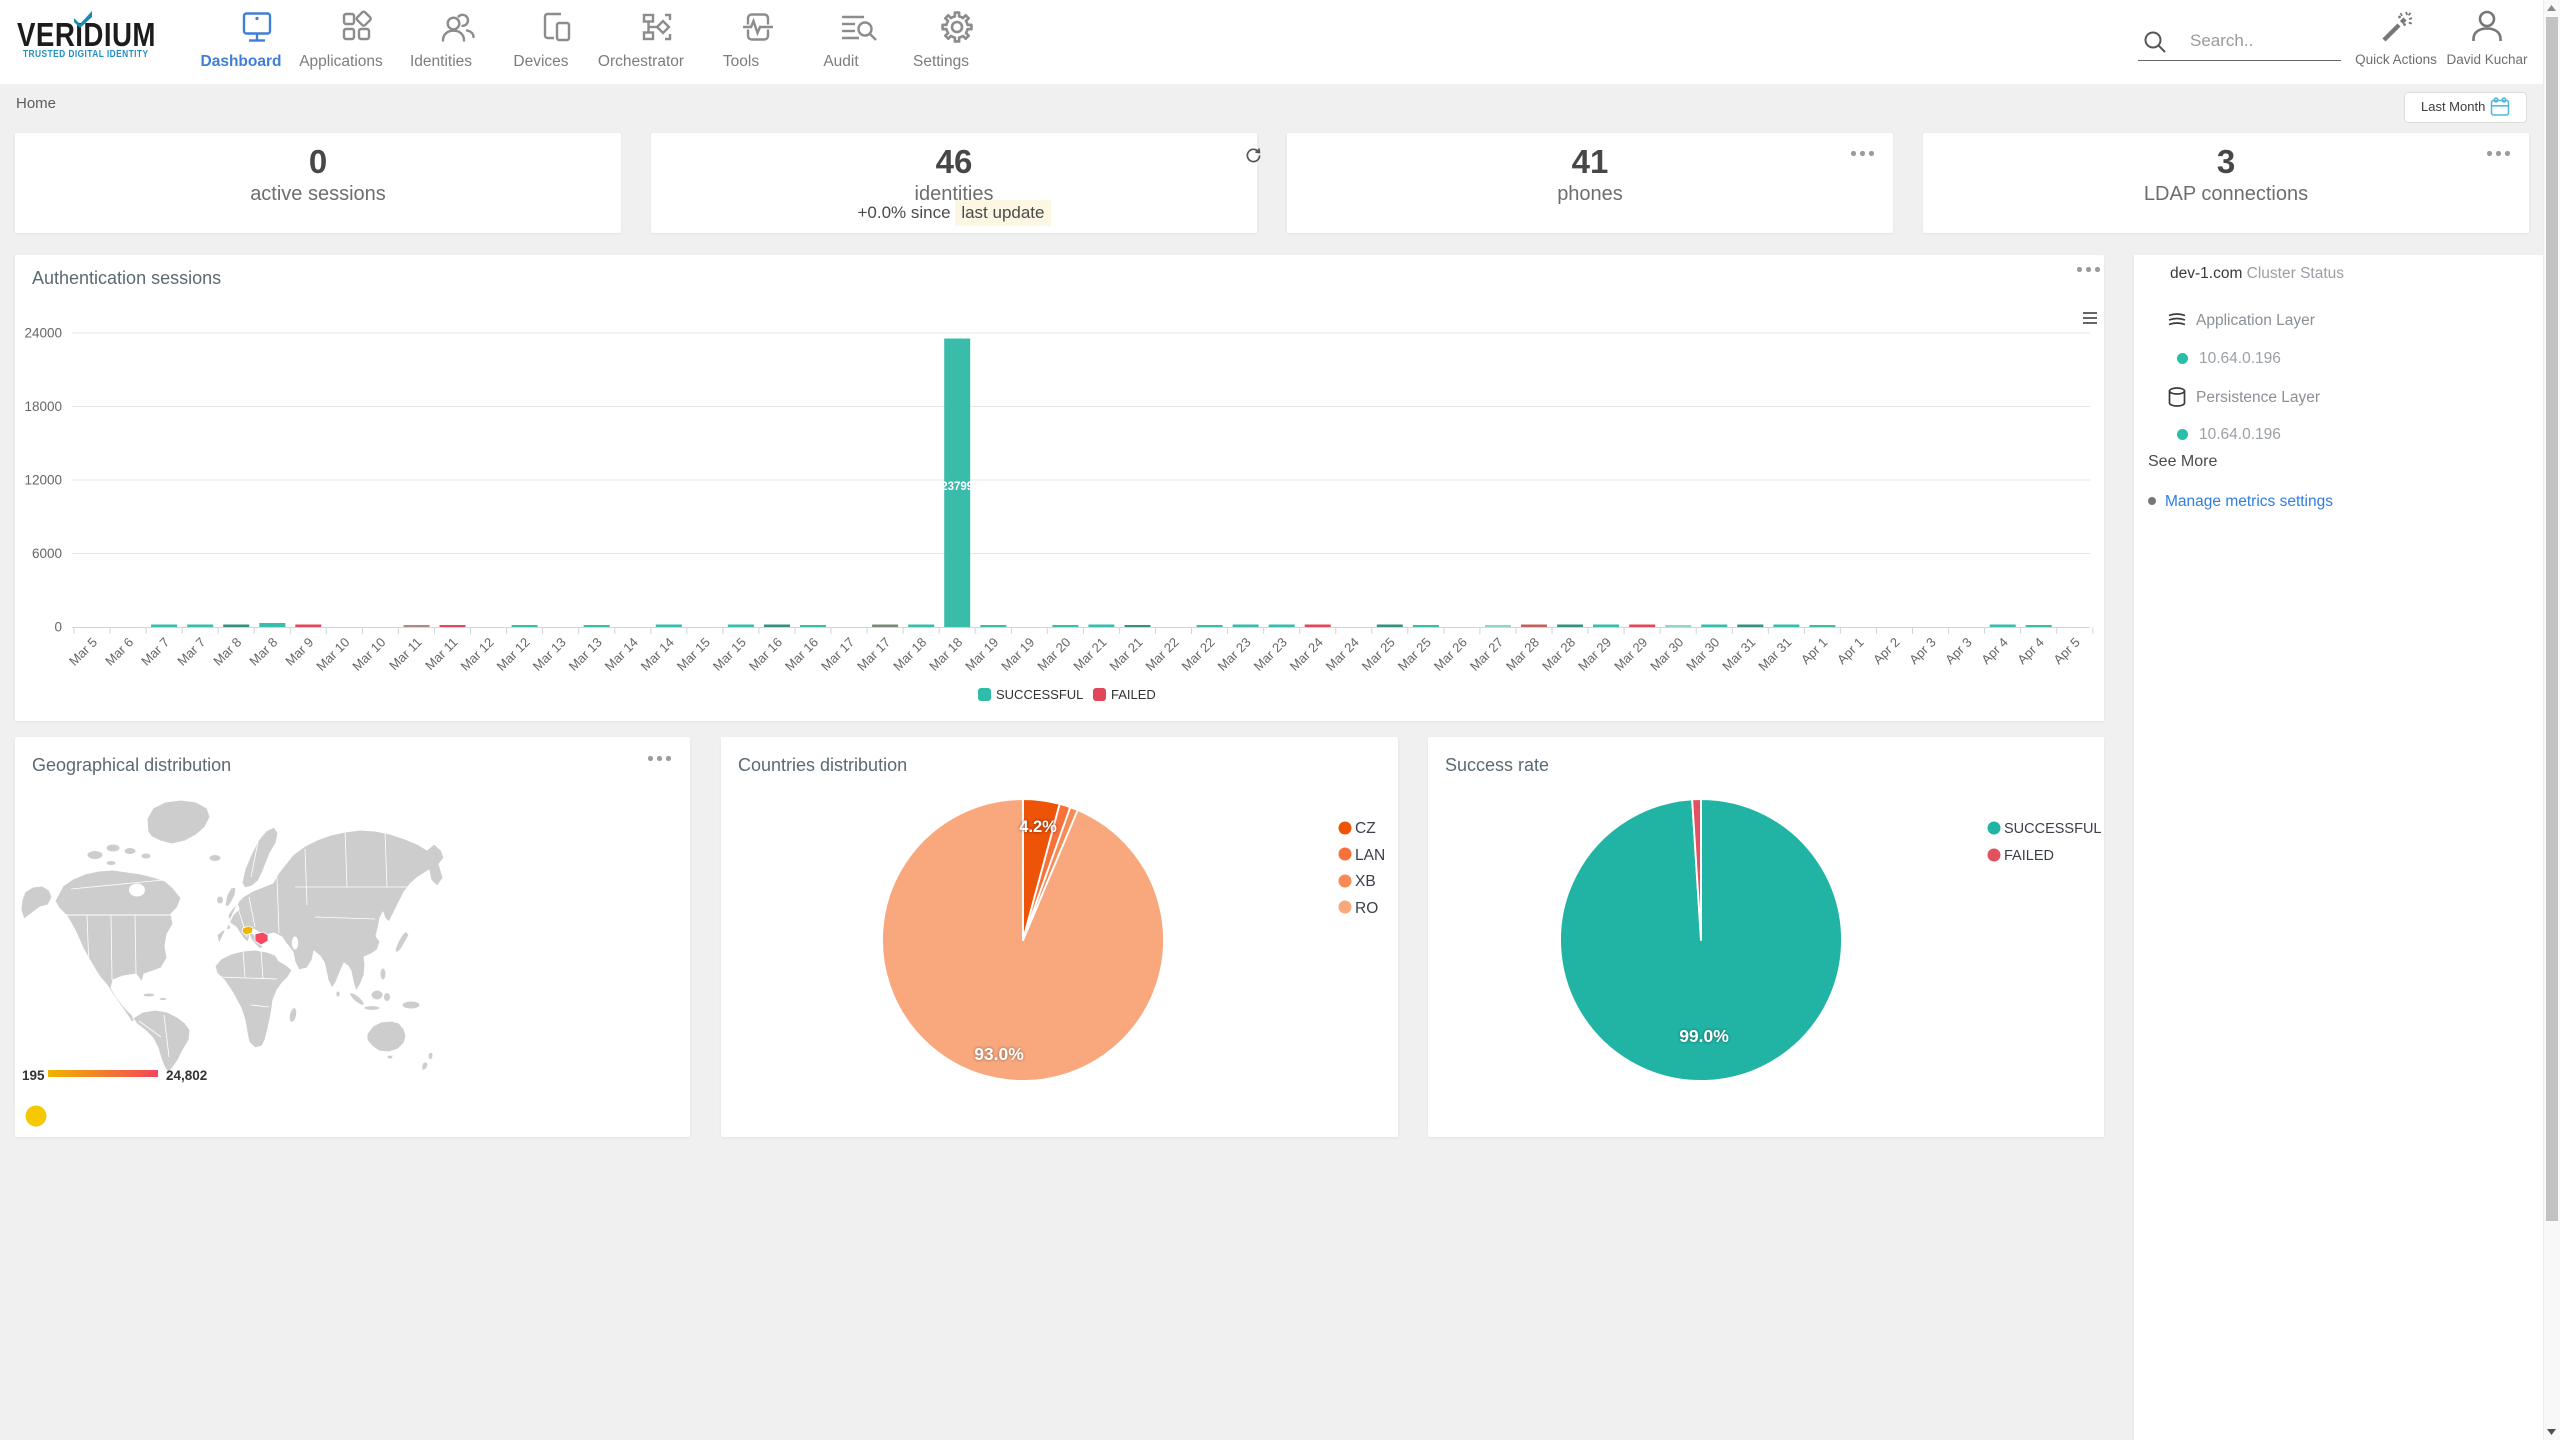 The image size is (2560, 1440). I want to click on svg-text: 12000, so click(43, 480).